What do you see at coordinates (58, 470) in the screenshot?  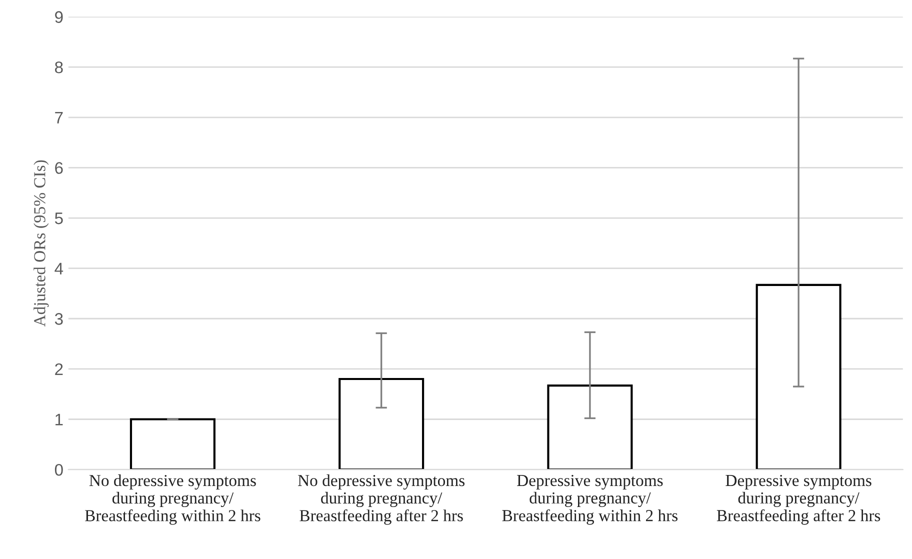 I see `y-tick-label: 0` at bounding box center [58, 470].